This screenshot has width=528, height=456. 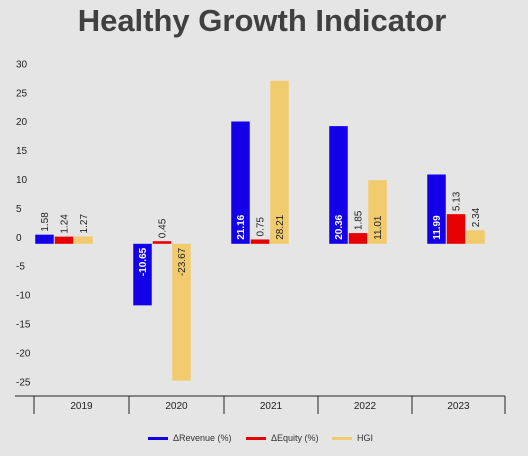 I want to click on x-axis: 2019 2020 2021 2022 2023, so click(x=260, y=404).